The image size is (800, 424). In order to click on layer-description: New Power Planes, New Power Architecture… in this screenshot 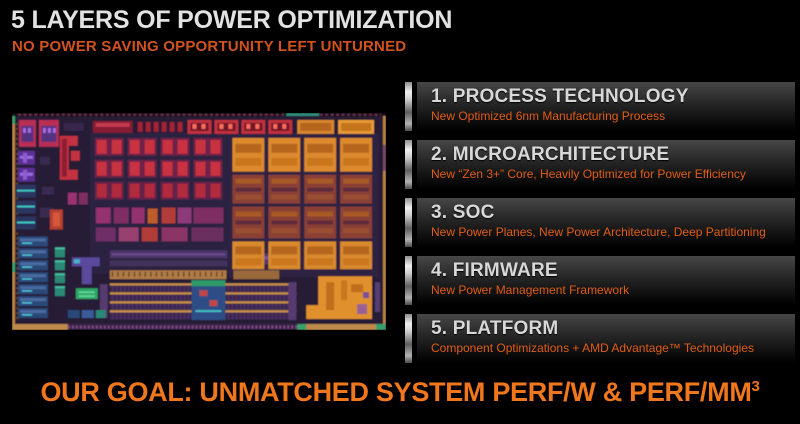, I will do `click(598, 232)`.